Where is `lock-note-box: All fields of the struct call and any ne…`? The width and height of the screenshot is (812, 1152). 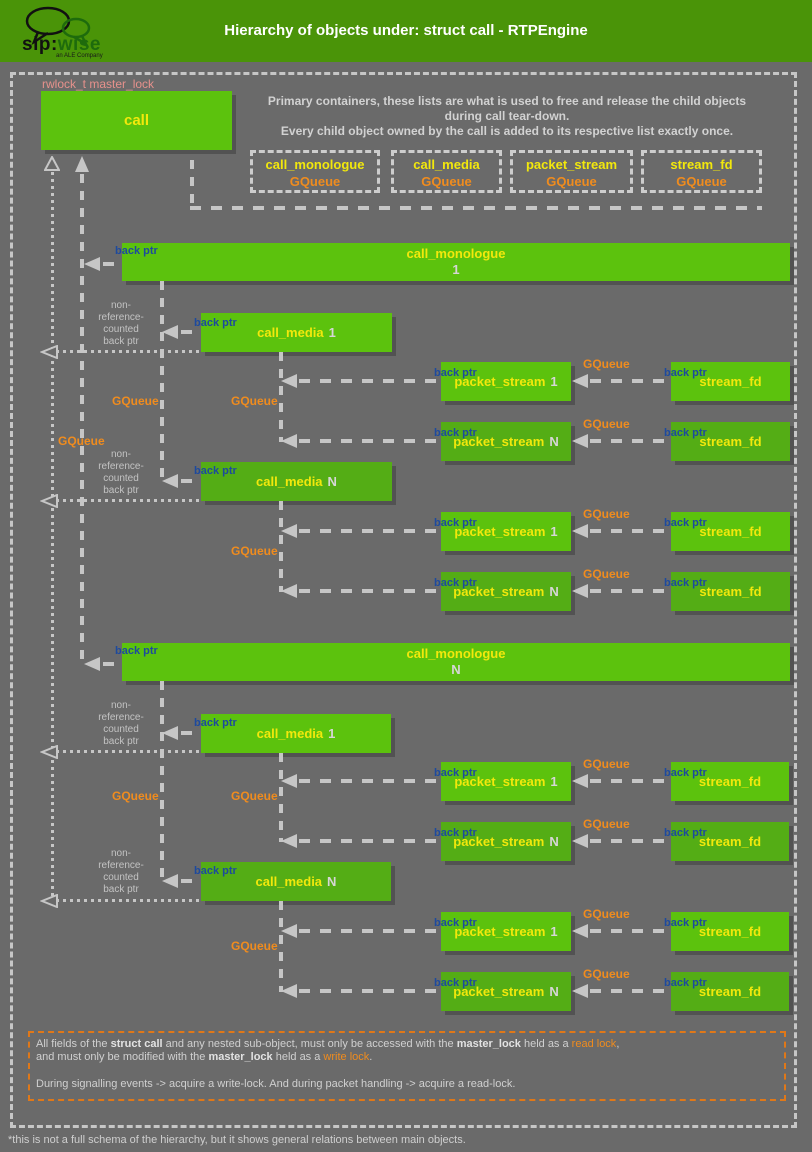 lock-note-box: All fields of the struct call and any ne… is located at coordinates (407, 1066).